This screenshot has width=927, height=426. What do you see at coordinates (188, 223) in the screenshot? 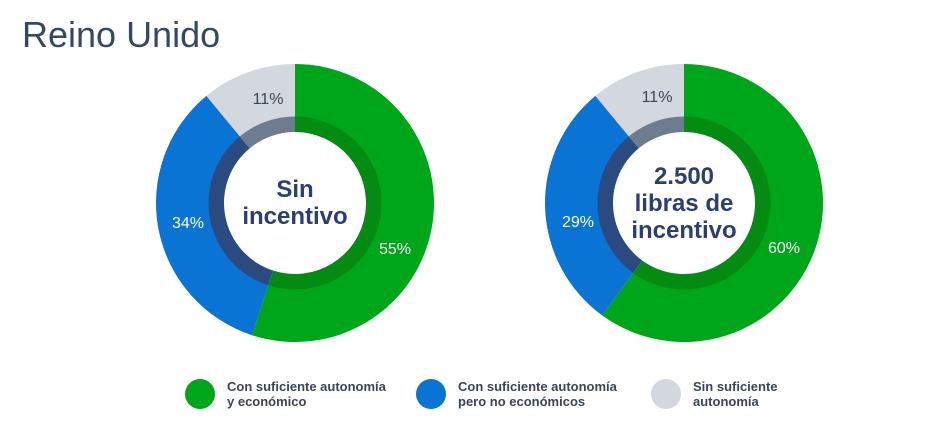
I see `label-blue: 34%` at bounding box center [188, 223].